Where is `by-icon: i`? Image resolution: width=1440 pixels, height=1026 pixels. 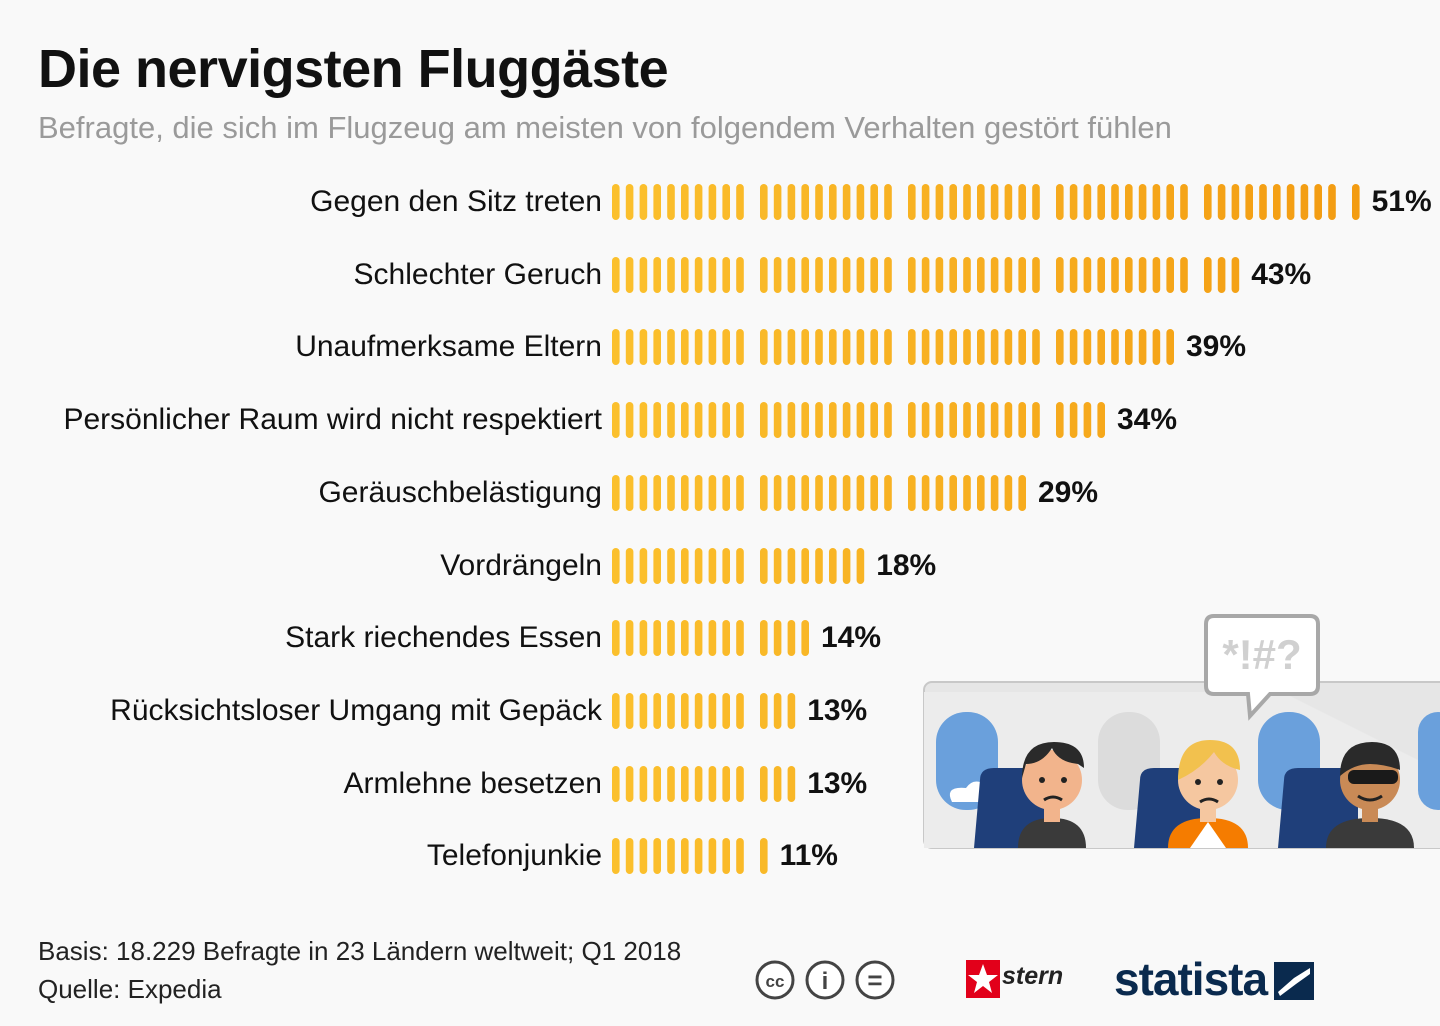
by-icon: i is located at coordinates (825, 980).